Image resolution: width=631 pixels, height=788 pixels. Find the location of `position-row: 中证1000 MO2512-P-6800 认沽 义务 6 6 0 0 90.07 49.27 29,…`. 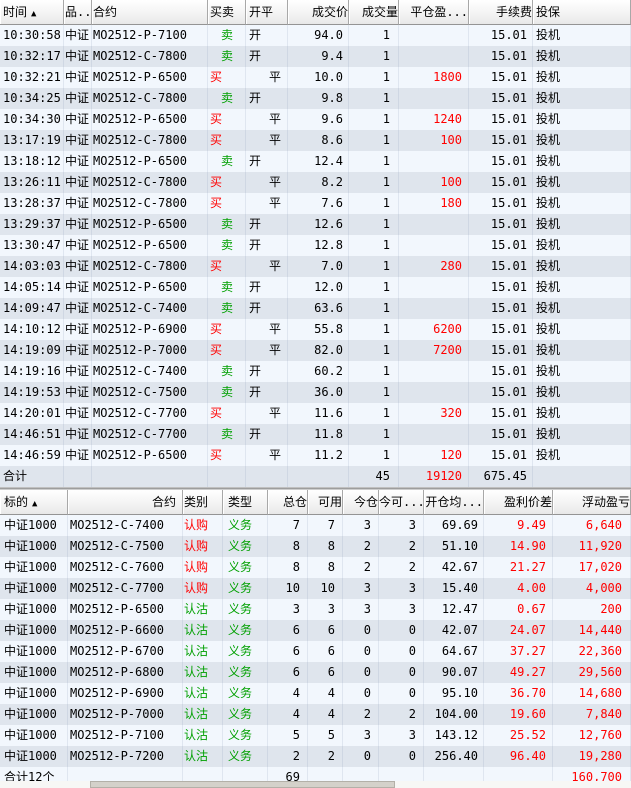

position-row: 中证1000 MO2512-P-6800 认沽 义务 6 6 0 0 90.07 49.27 29,… is located at coordinates (315, 672).